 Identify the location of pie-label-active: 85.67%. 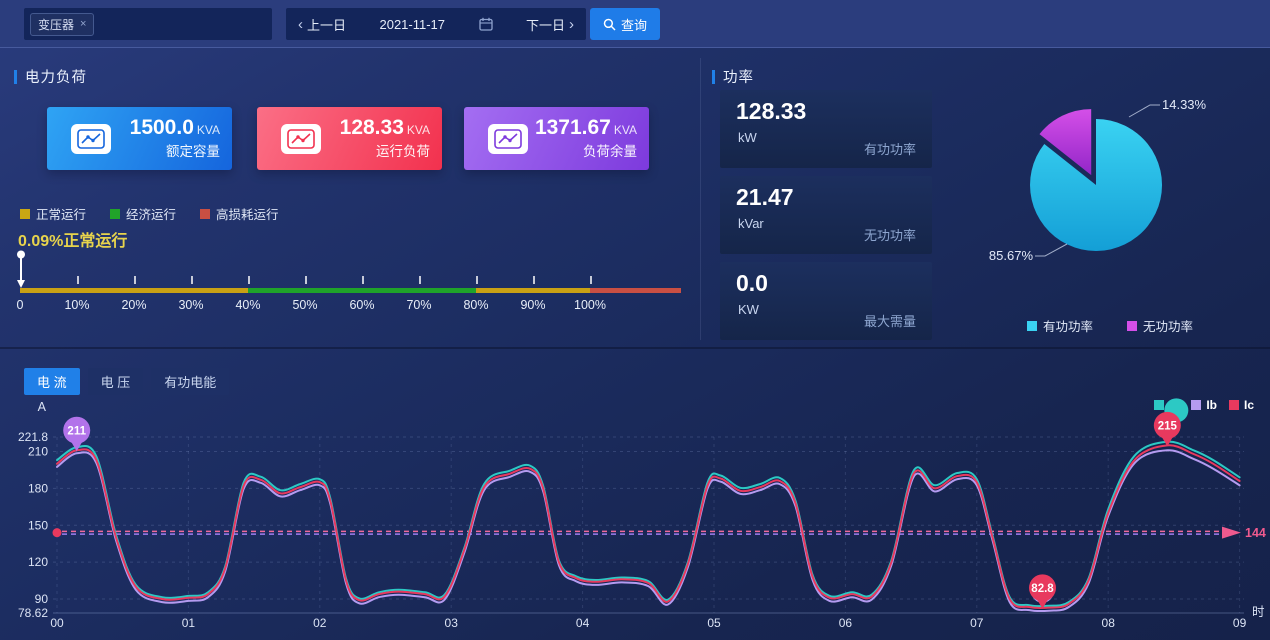
(1011, 255).